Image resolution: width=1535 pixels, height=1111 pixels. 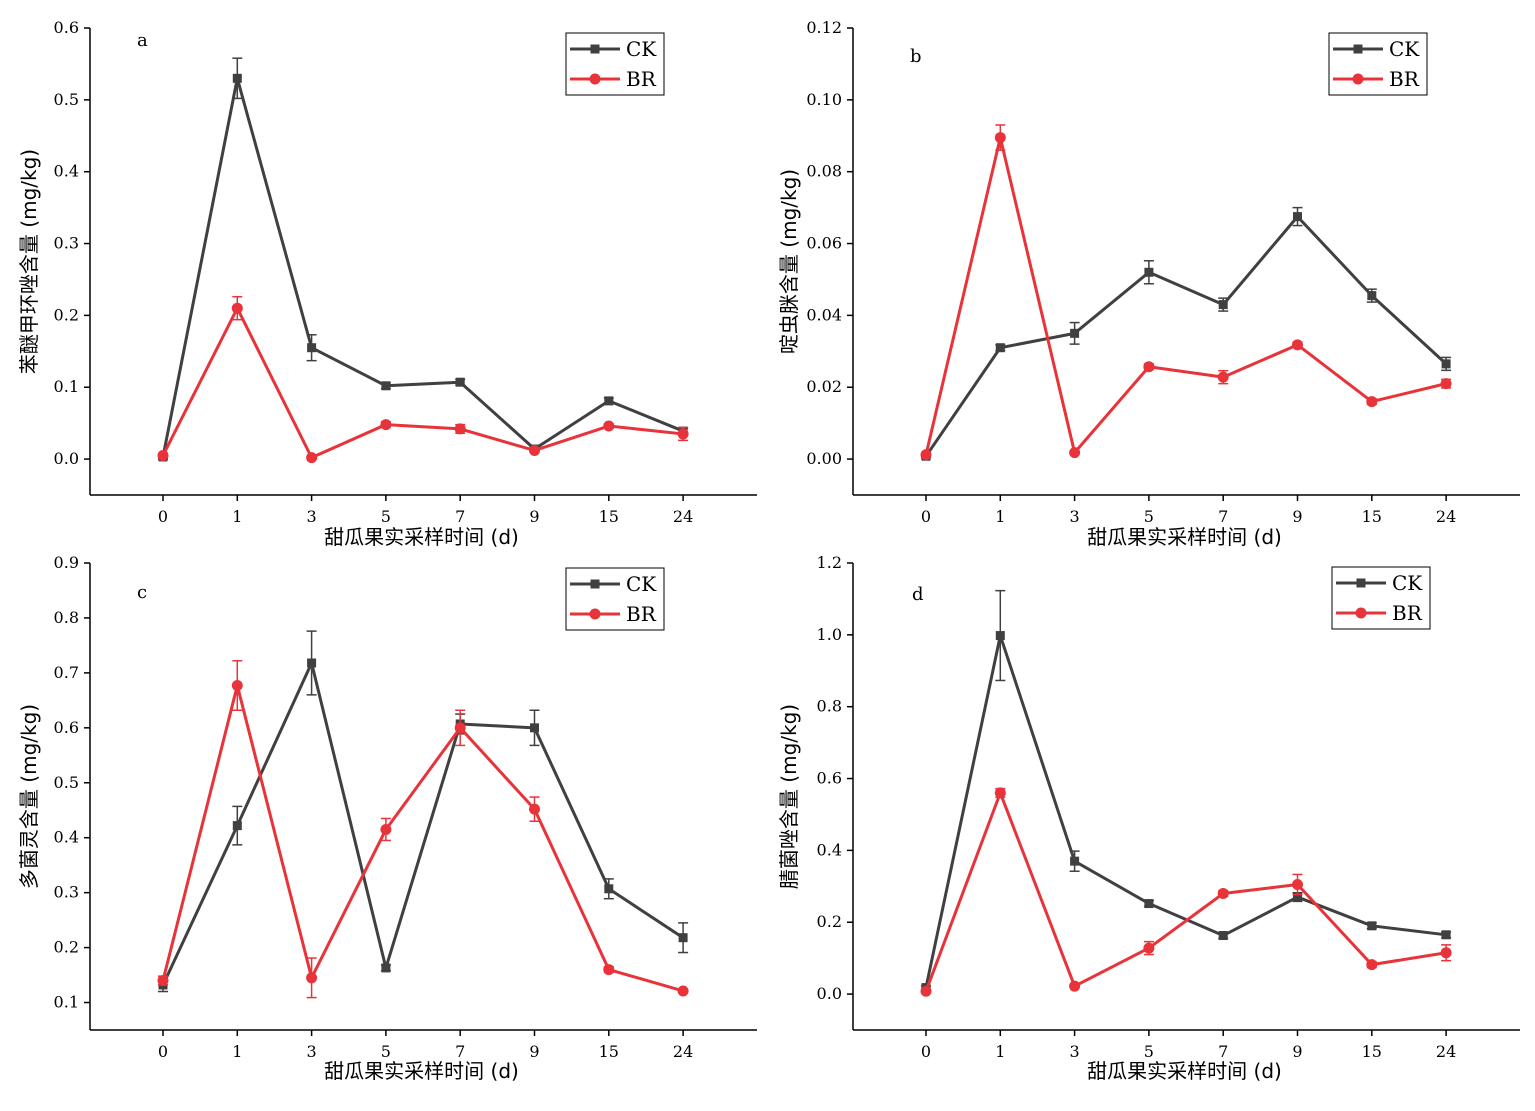 I want to click on y-tick-label: 0.6, so click(x=66, y=27).